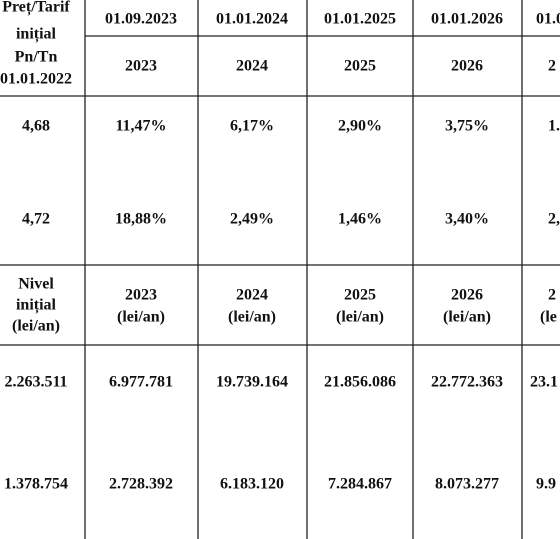  I want to click on value-cell: 7.284.867, so click(360, 484).